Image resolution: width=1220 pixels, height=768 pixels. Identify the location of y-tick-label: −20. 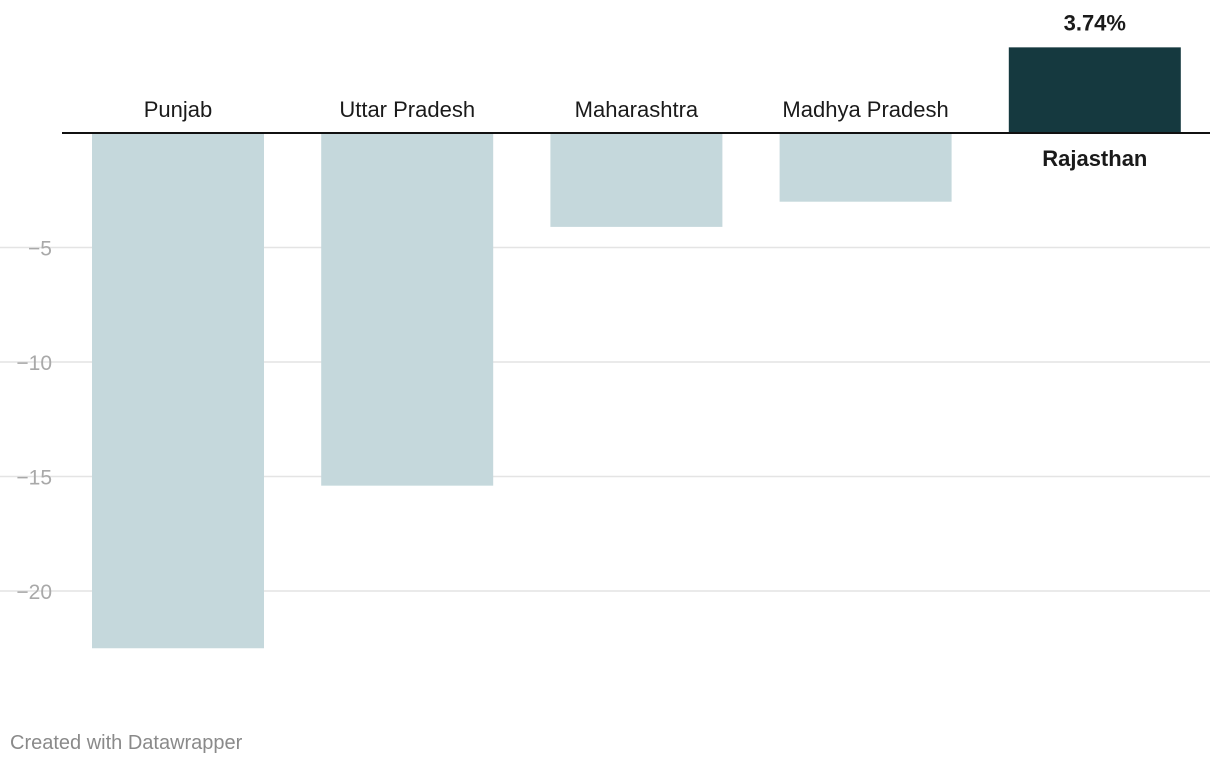
(34, 592).